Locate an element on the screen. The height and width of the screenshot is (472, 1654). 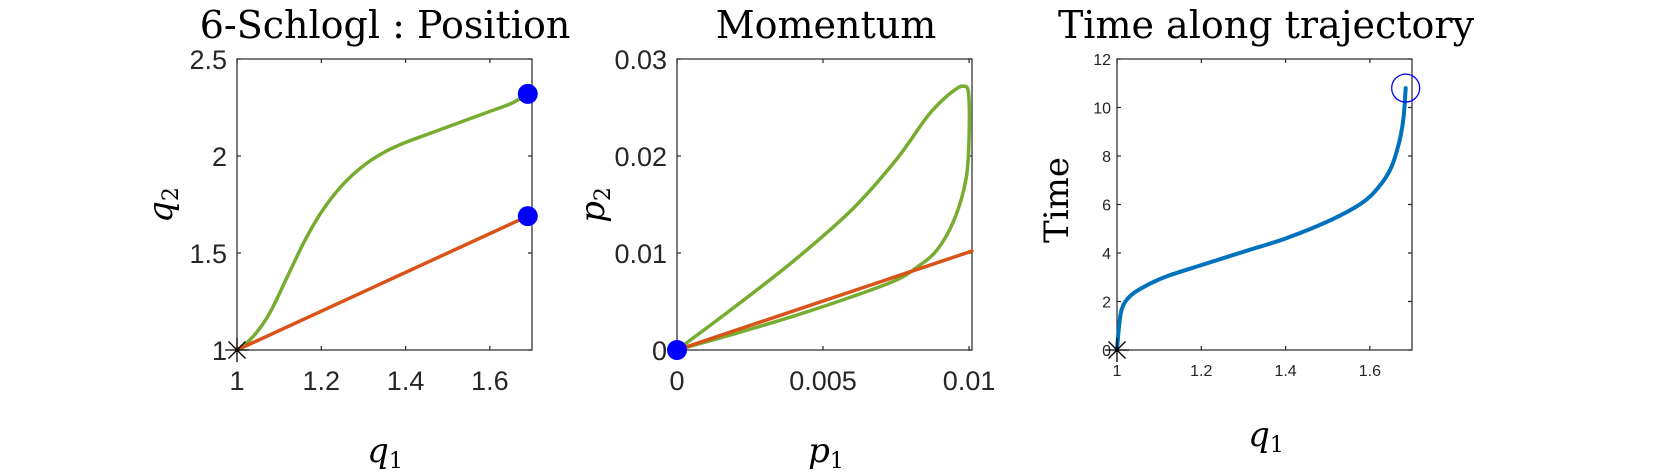
y-tick-label: 2.5 is located at coordinates (208, 60).